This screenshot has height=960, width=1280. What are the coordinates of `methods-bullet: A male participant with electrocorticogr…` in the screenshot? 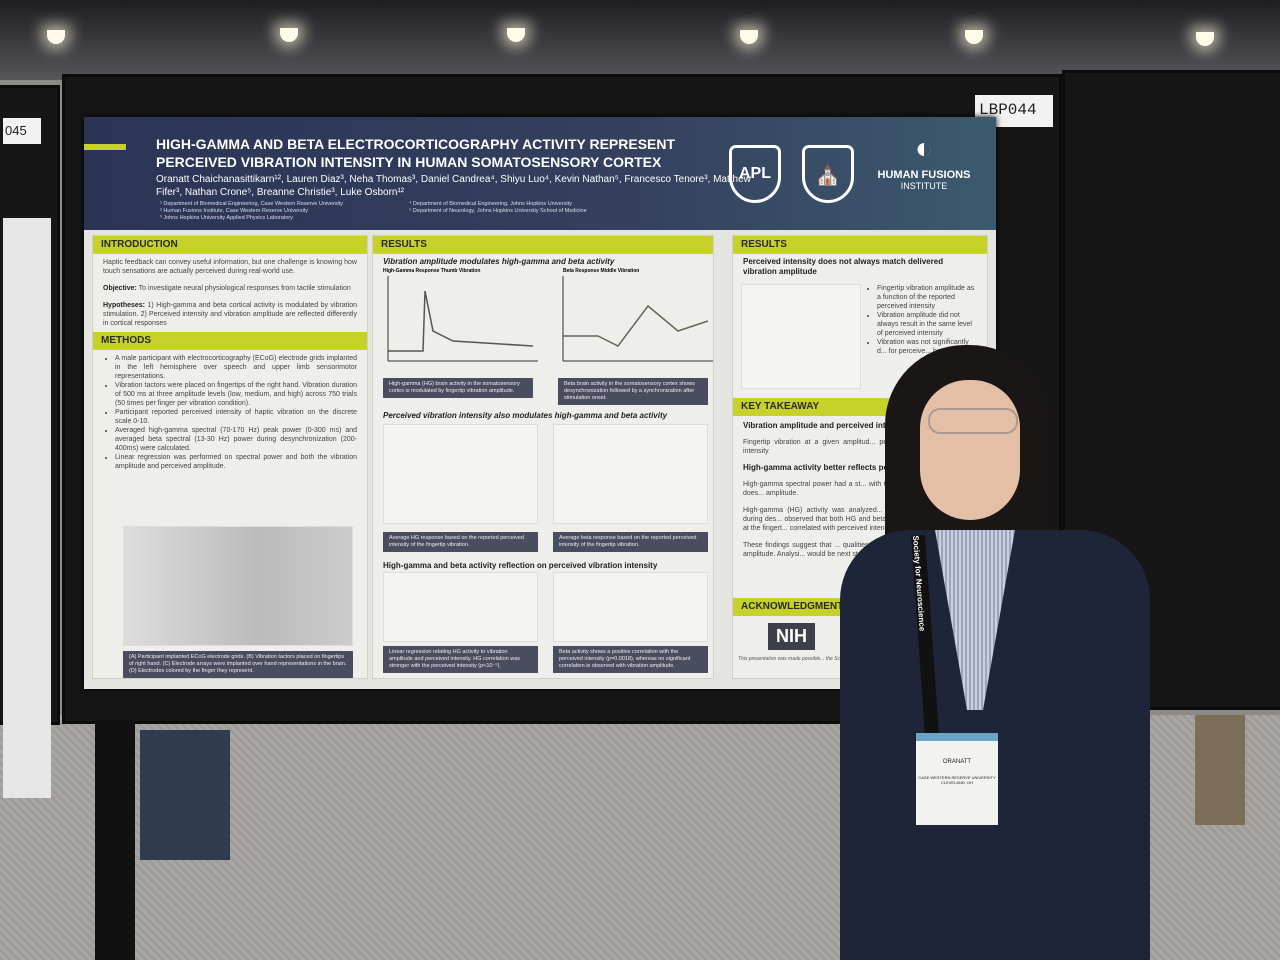 It's located at (236, 367).